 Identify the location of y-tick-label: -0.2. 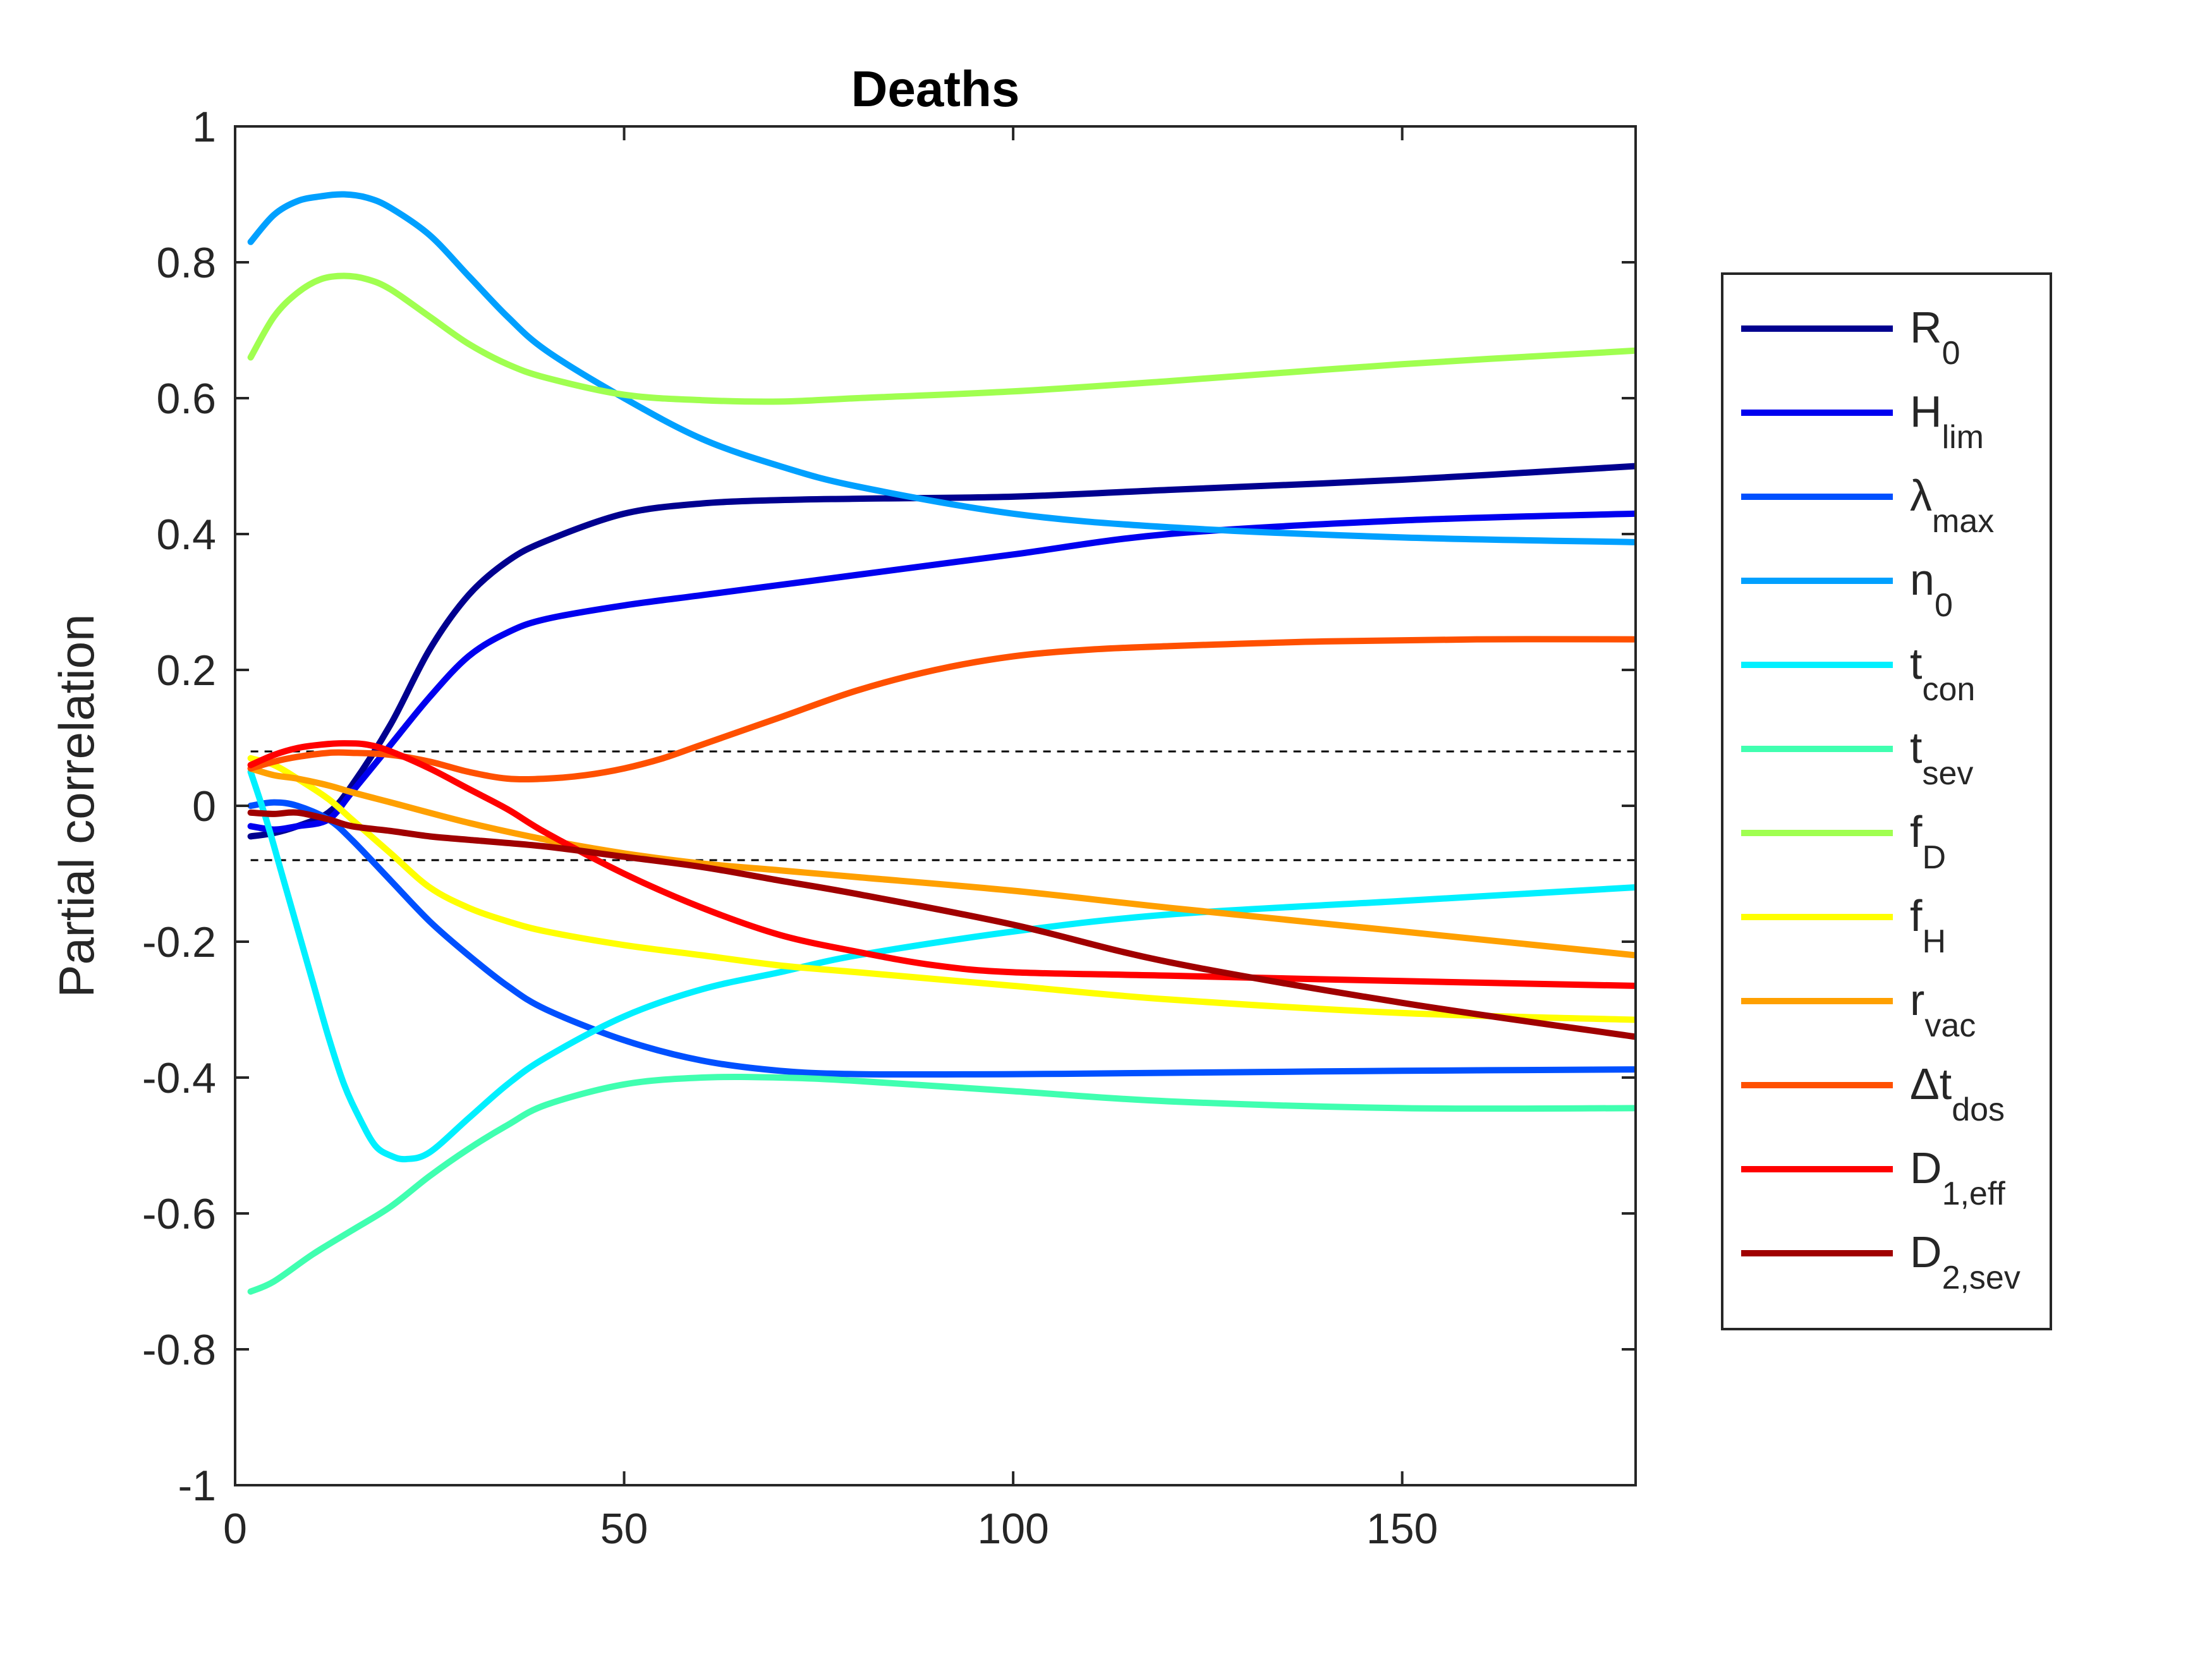
(179, 942).